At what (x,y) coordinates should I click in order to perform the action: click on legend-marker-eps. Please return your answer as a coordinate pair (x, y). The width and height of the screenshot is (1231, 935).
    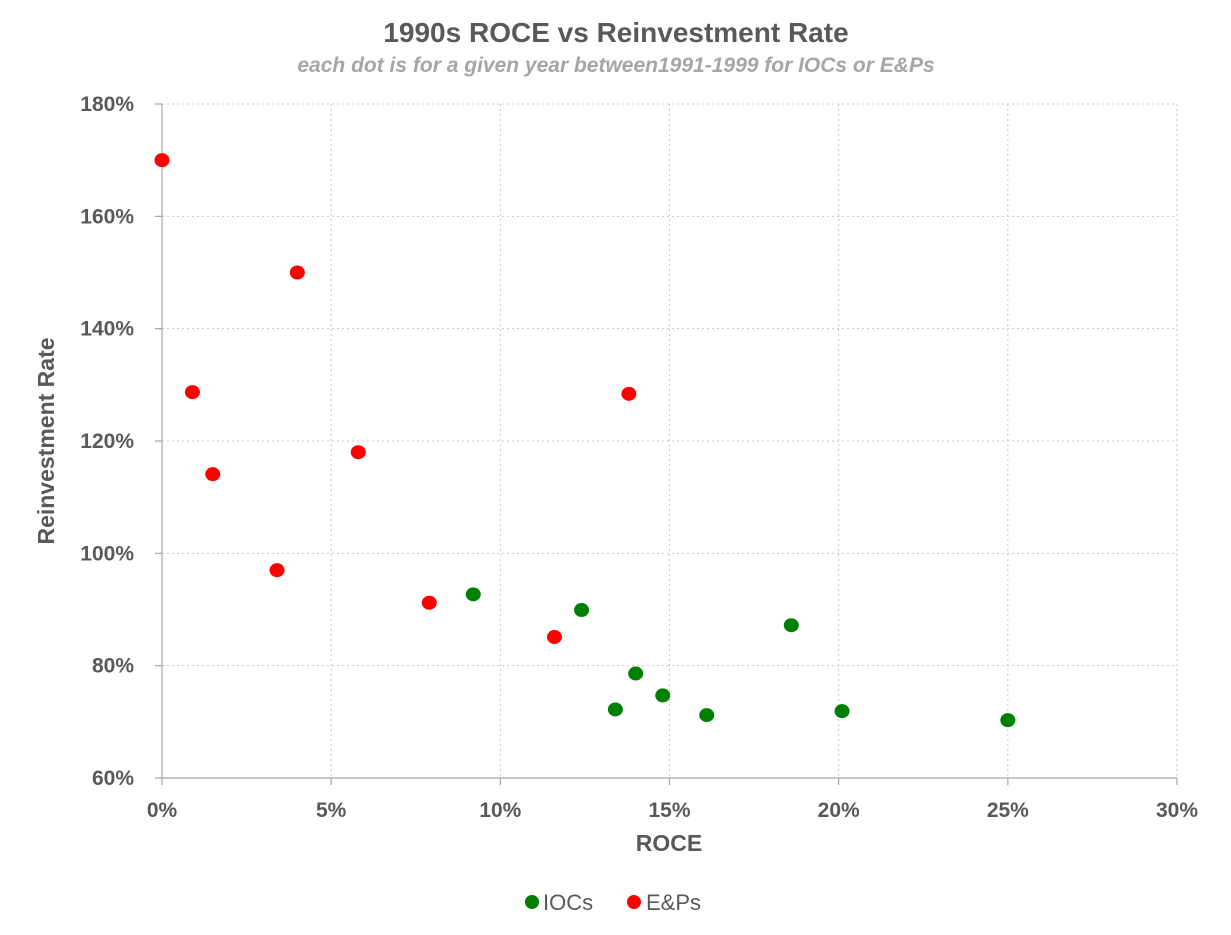
    Looking at the image, I should click on (634, 902).